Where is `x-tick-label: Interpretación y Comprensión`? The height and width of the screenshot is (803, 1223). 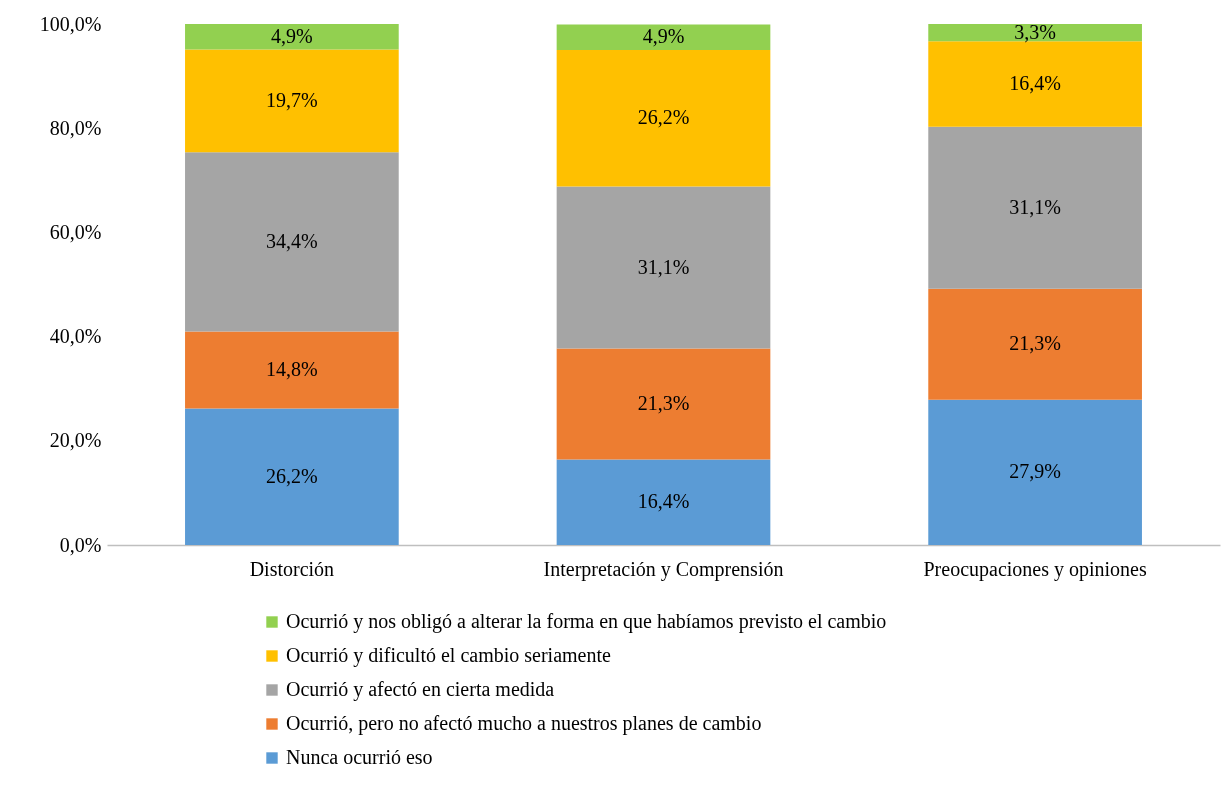
x-tick-label: Interpretación y Comprensión is located at coordinates (663, 569).